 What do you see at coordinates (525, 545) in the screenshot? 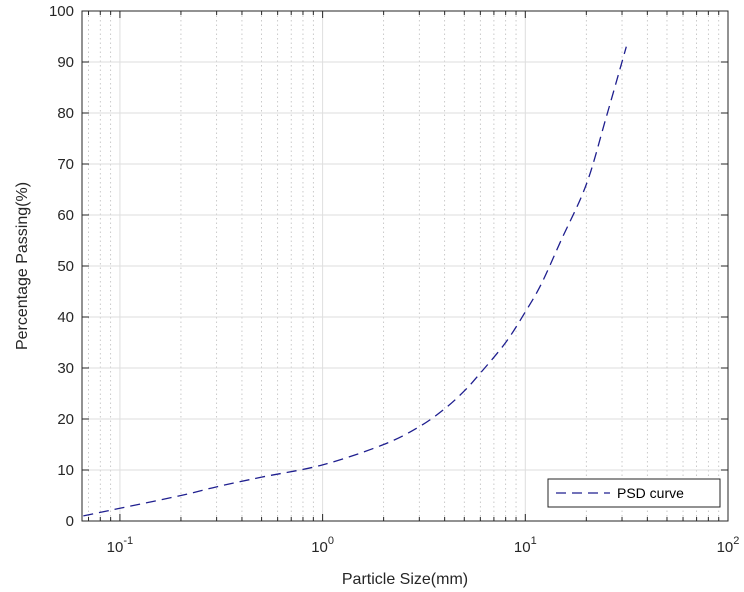
I see `x-tick-label: 10¹` at bounding box center [525, 545].